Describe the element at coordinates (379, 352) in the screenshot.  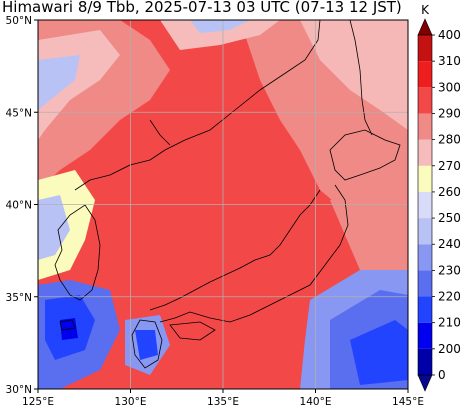
I see `cloud-cluster-se-top` at that location.